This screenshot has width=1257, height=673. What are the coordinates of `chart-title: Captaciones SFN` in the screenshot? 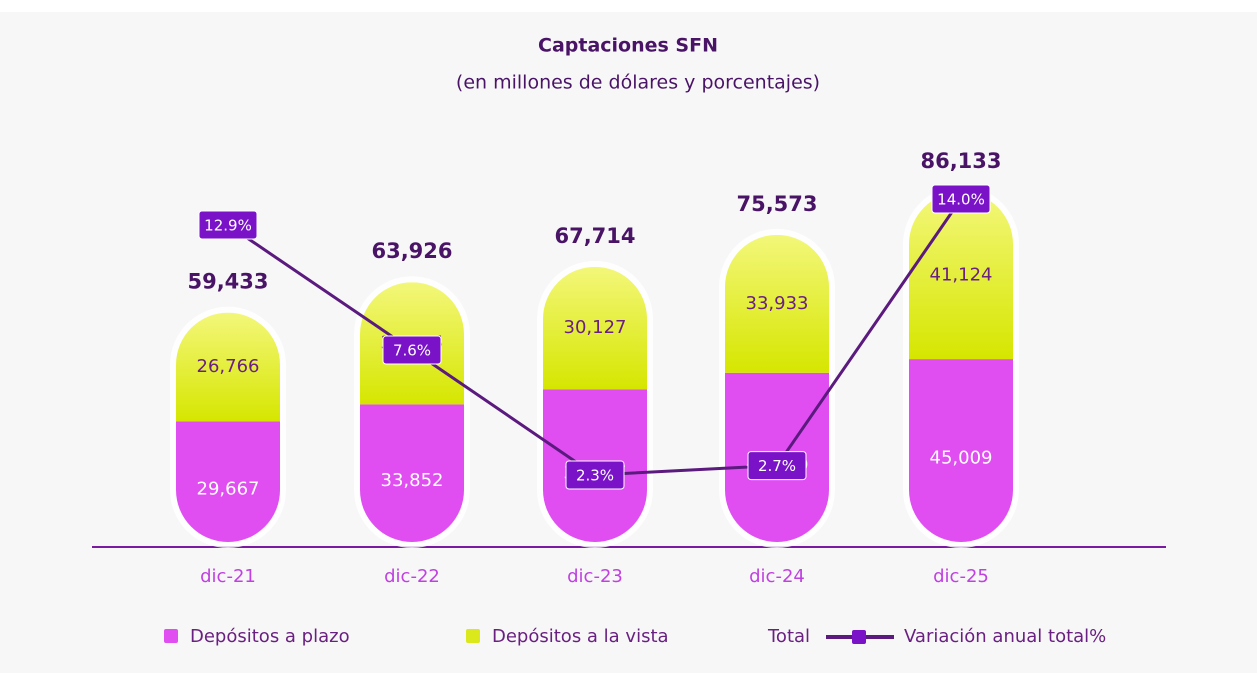 It's located at (628, 46).